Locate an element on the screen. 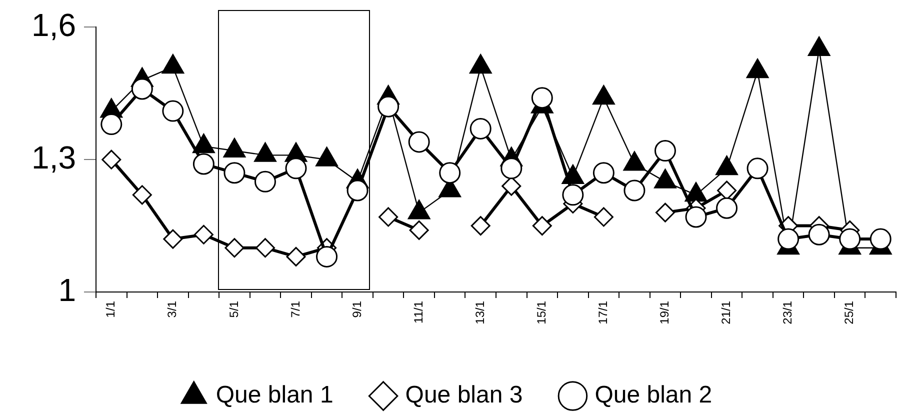 The width and height of the screenshot is (912, 418). y-tick-label: 1,3 is located at coordinates (54, 157).